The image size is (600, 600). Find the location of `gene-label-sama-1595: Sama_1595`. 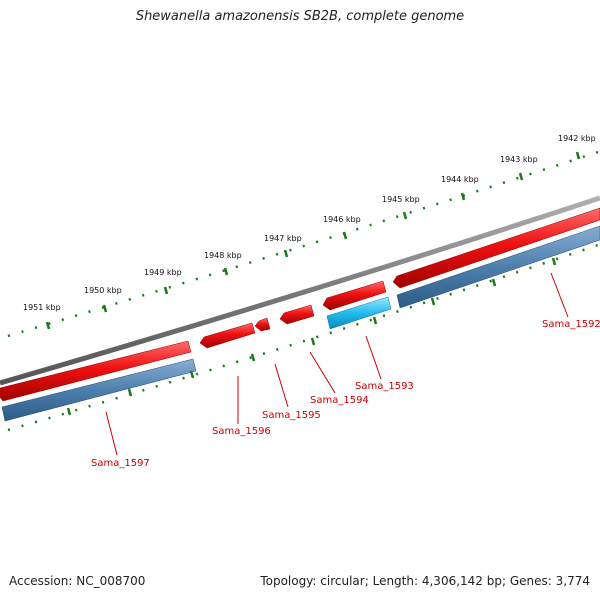

gene-label-sama-1595: Sama_1595 is located at coordinates (291, 415).